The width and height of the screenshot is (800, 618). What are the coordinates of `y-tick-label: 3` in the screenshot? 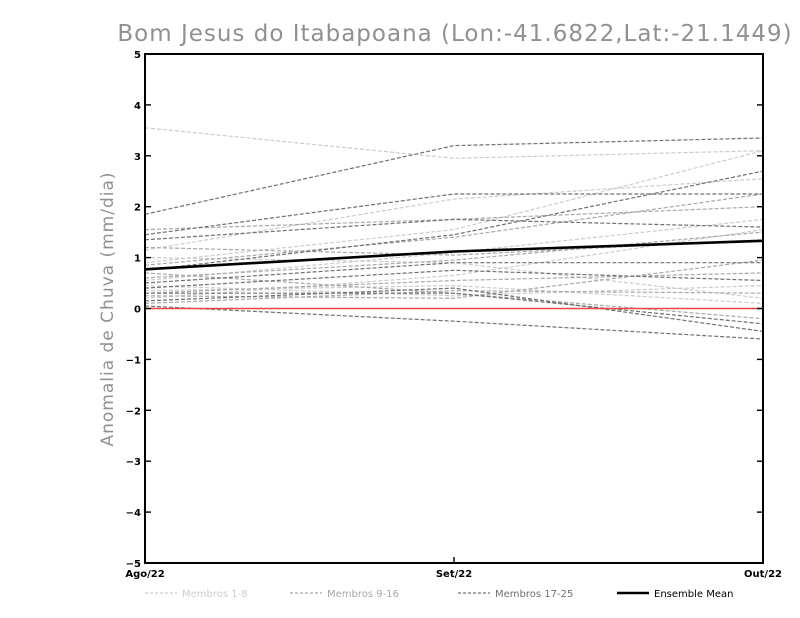 It's located at (137, 157).